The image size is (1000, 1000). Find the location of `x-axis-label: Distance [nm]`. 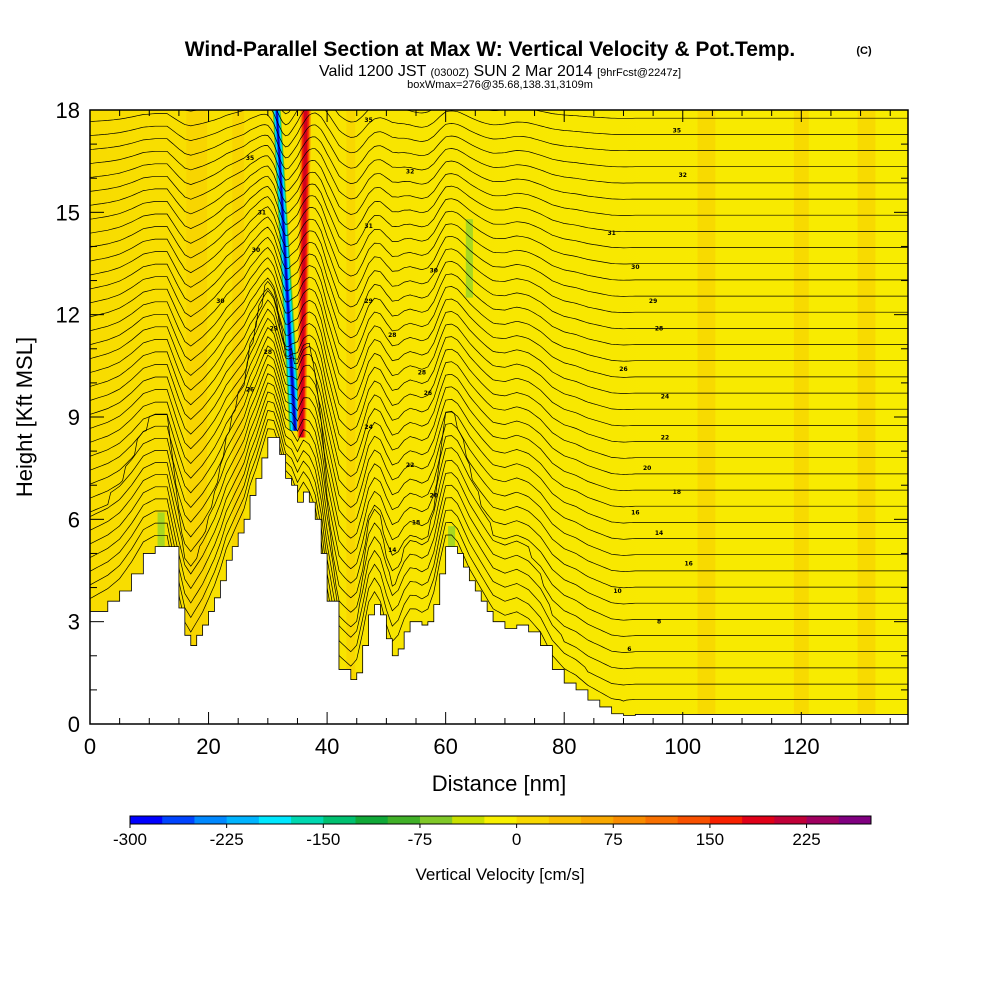

x-axis-label: Distance [nm] is located at coordinates (499, 783).